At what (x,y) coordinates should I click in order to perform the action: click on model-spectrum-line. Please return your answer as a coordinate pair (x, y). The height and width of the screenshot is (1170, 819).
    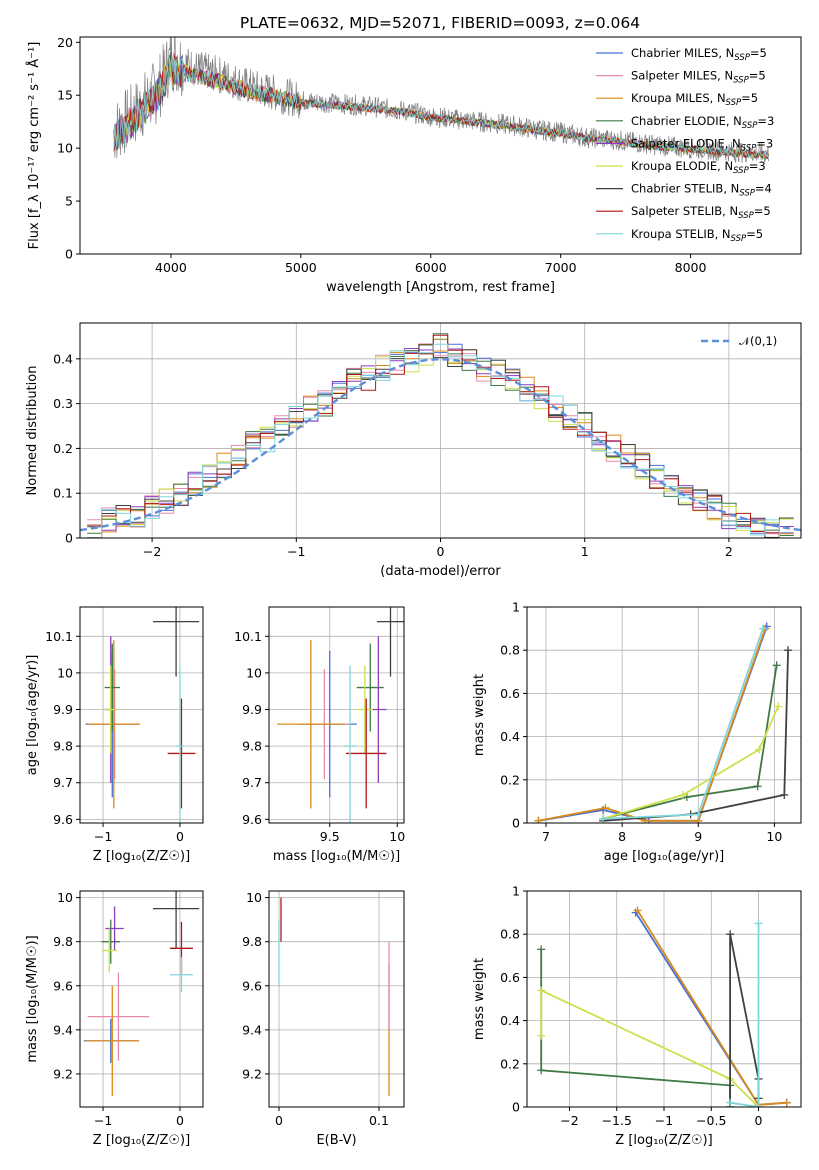
    Looking at the image, I should click on (441, 105).